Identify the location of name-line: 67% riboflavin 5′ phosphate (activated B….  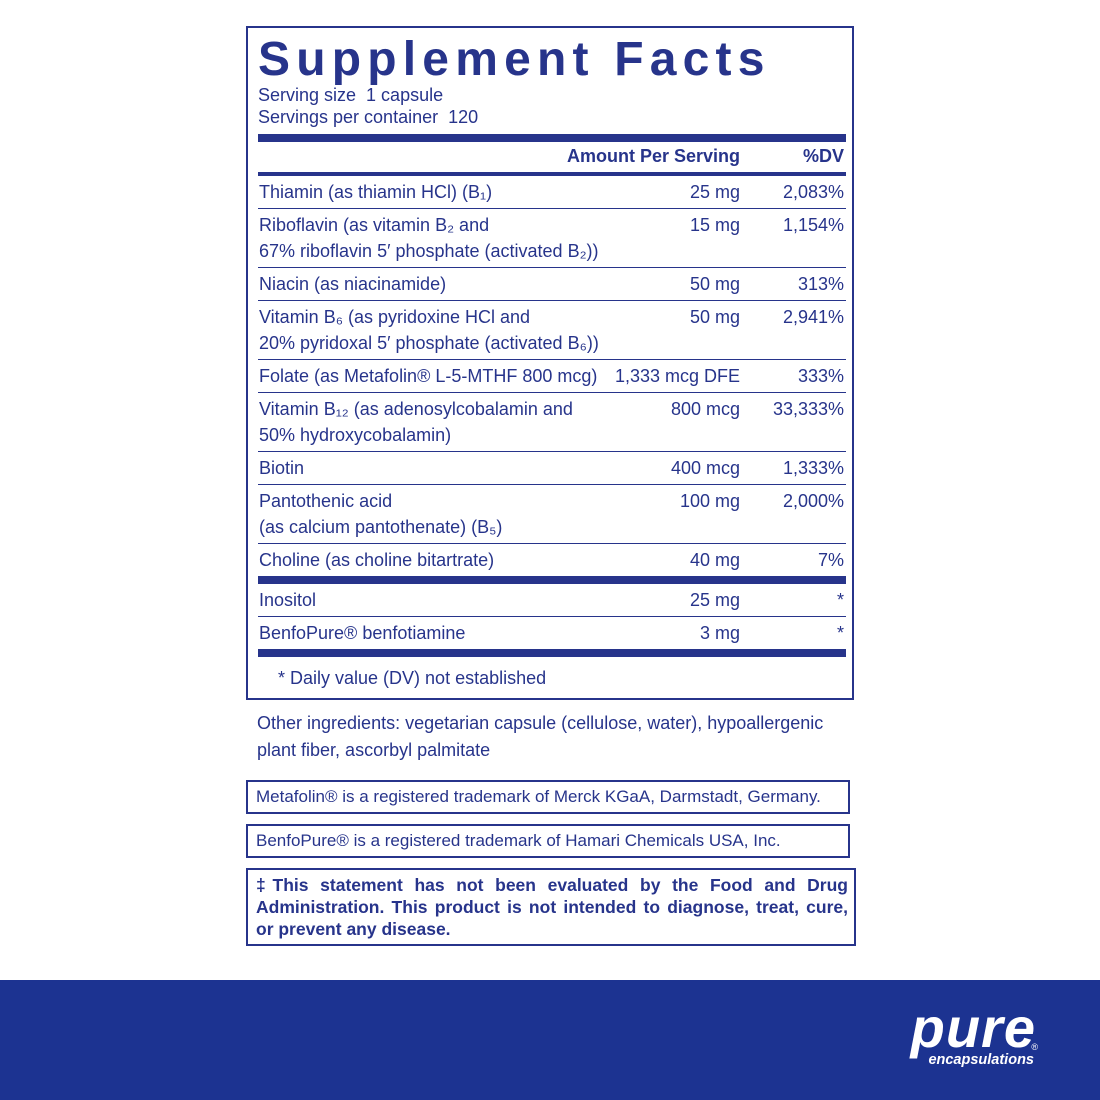
(429, 251).